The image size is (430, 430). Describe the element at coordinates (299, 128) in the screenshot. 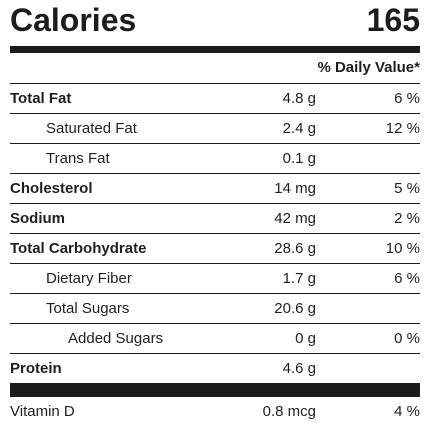

I see `nutrient-amount: 2.4 g` at that location.